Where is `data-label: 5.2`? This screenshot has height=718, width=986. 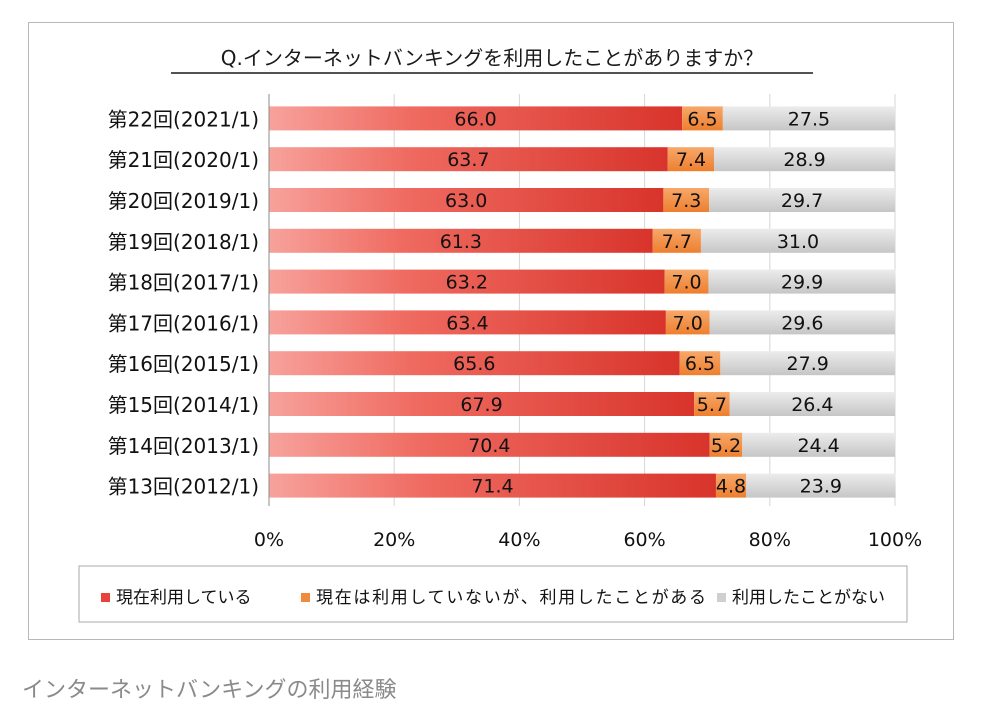
data-label: 5.2 is located at coordinates (726, 446).